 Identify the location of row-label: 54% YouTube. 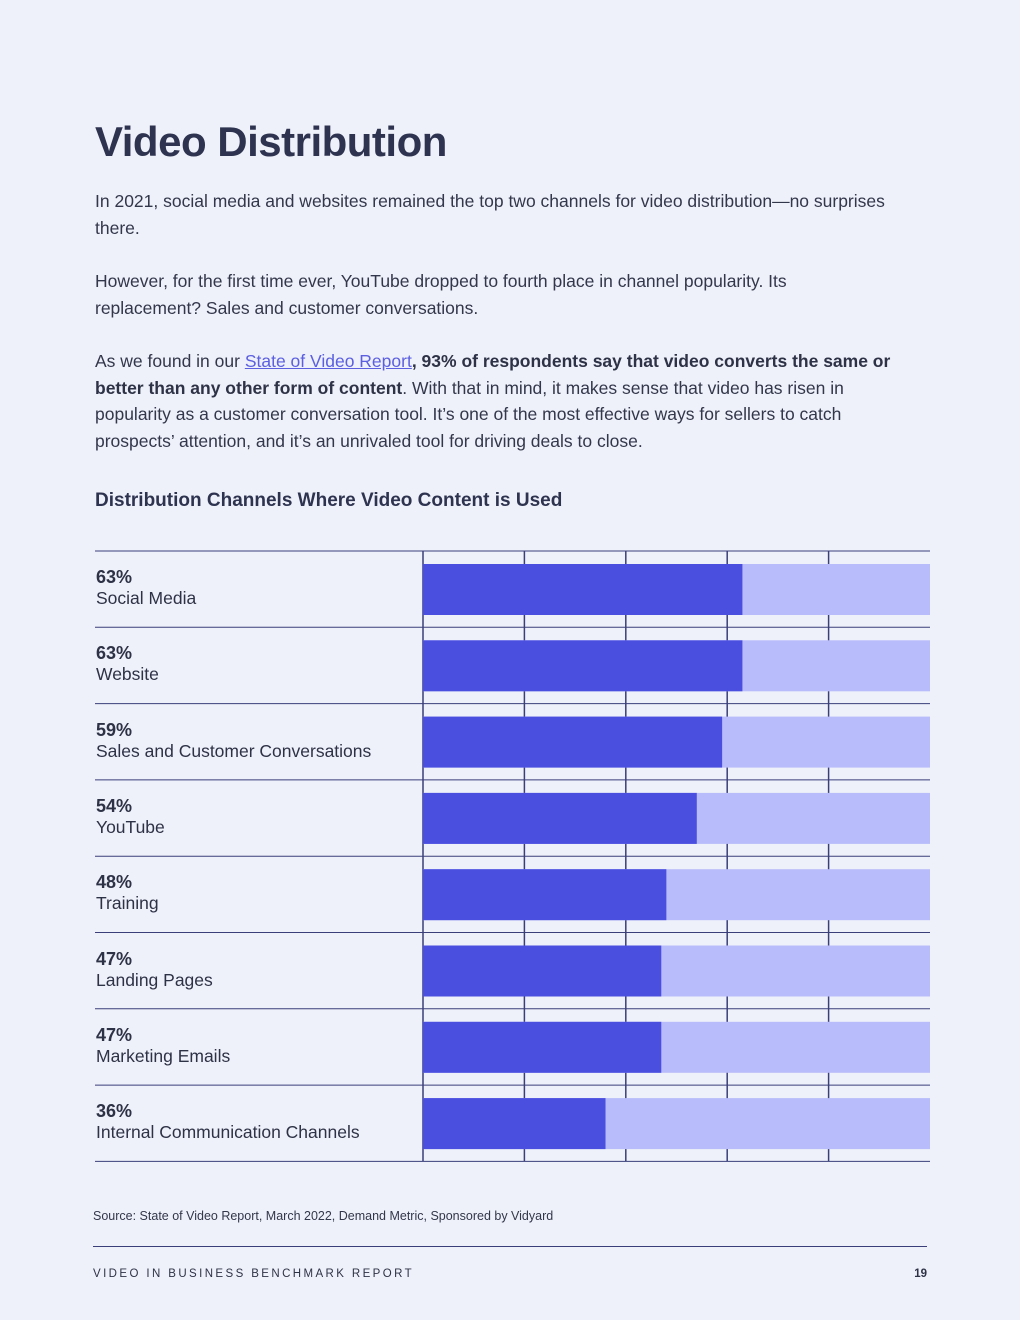
(130, 817).